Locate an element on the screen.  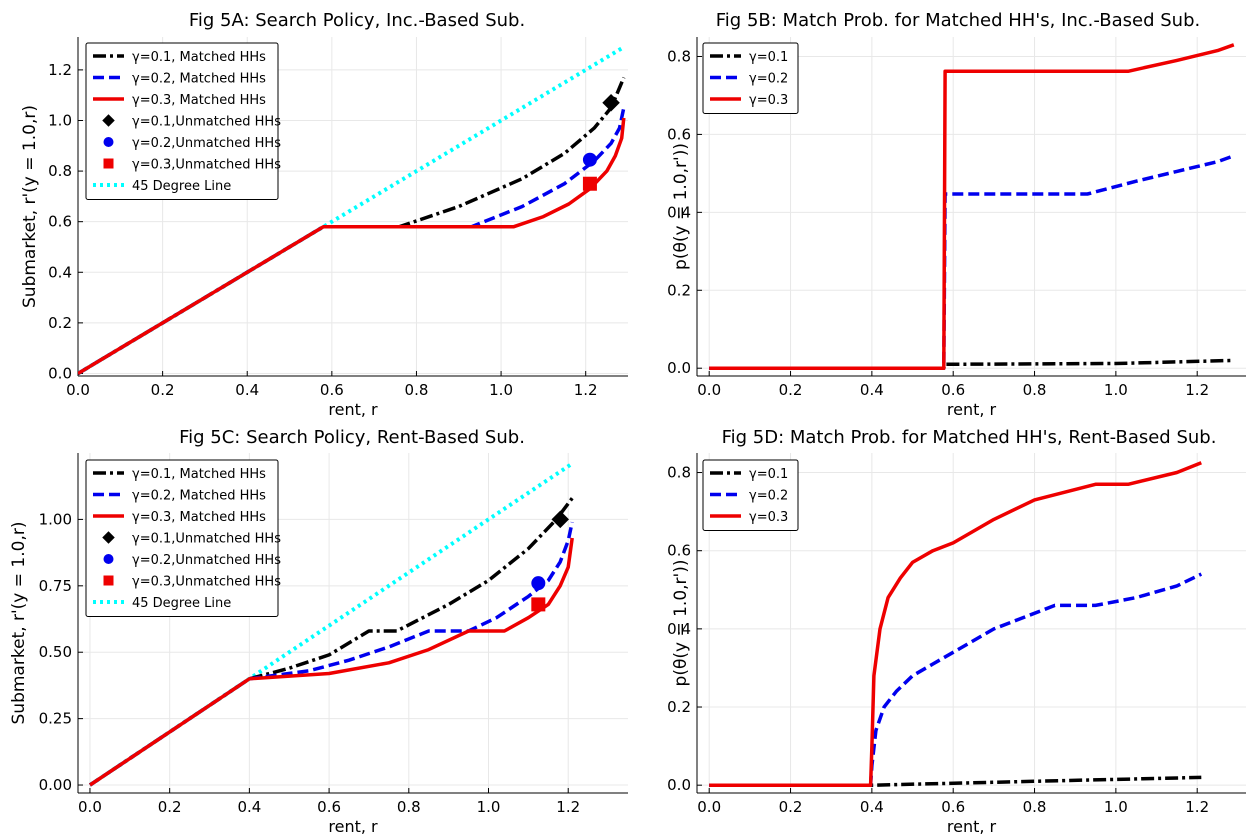
y-axis-label: p(θ(y = 1.0,r')) is located at coordinates (681, 623).